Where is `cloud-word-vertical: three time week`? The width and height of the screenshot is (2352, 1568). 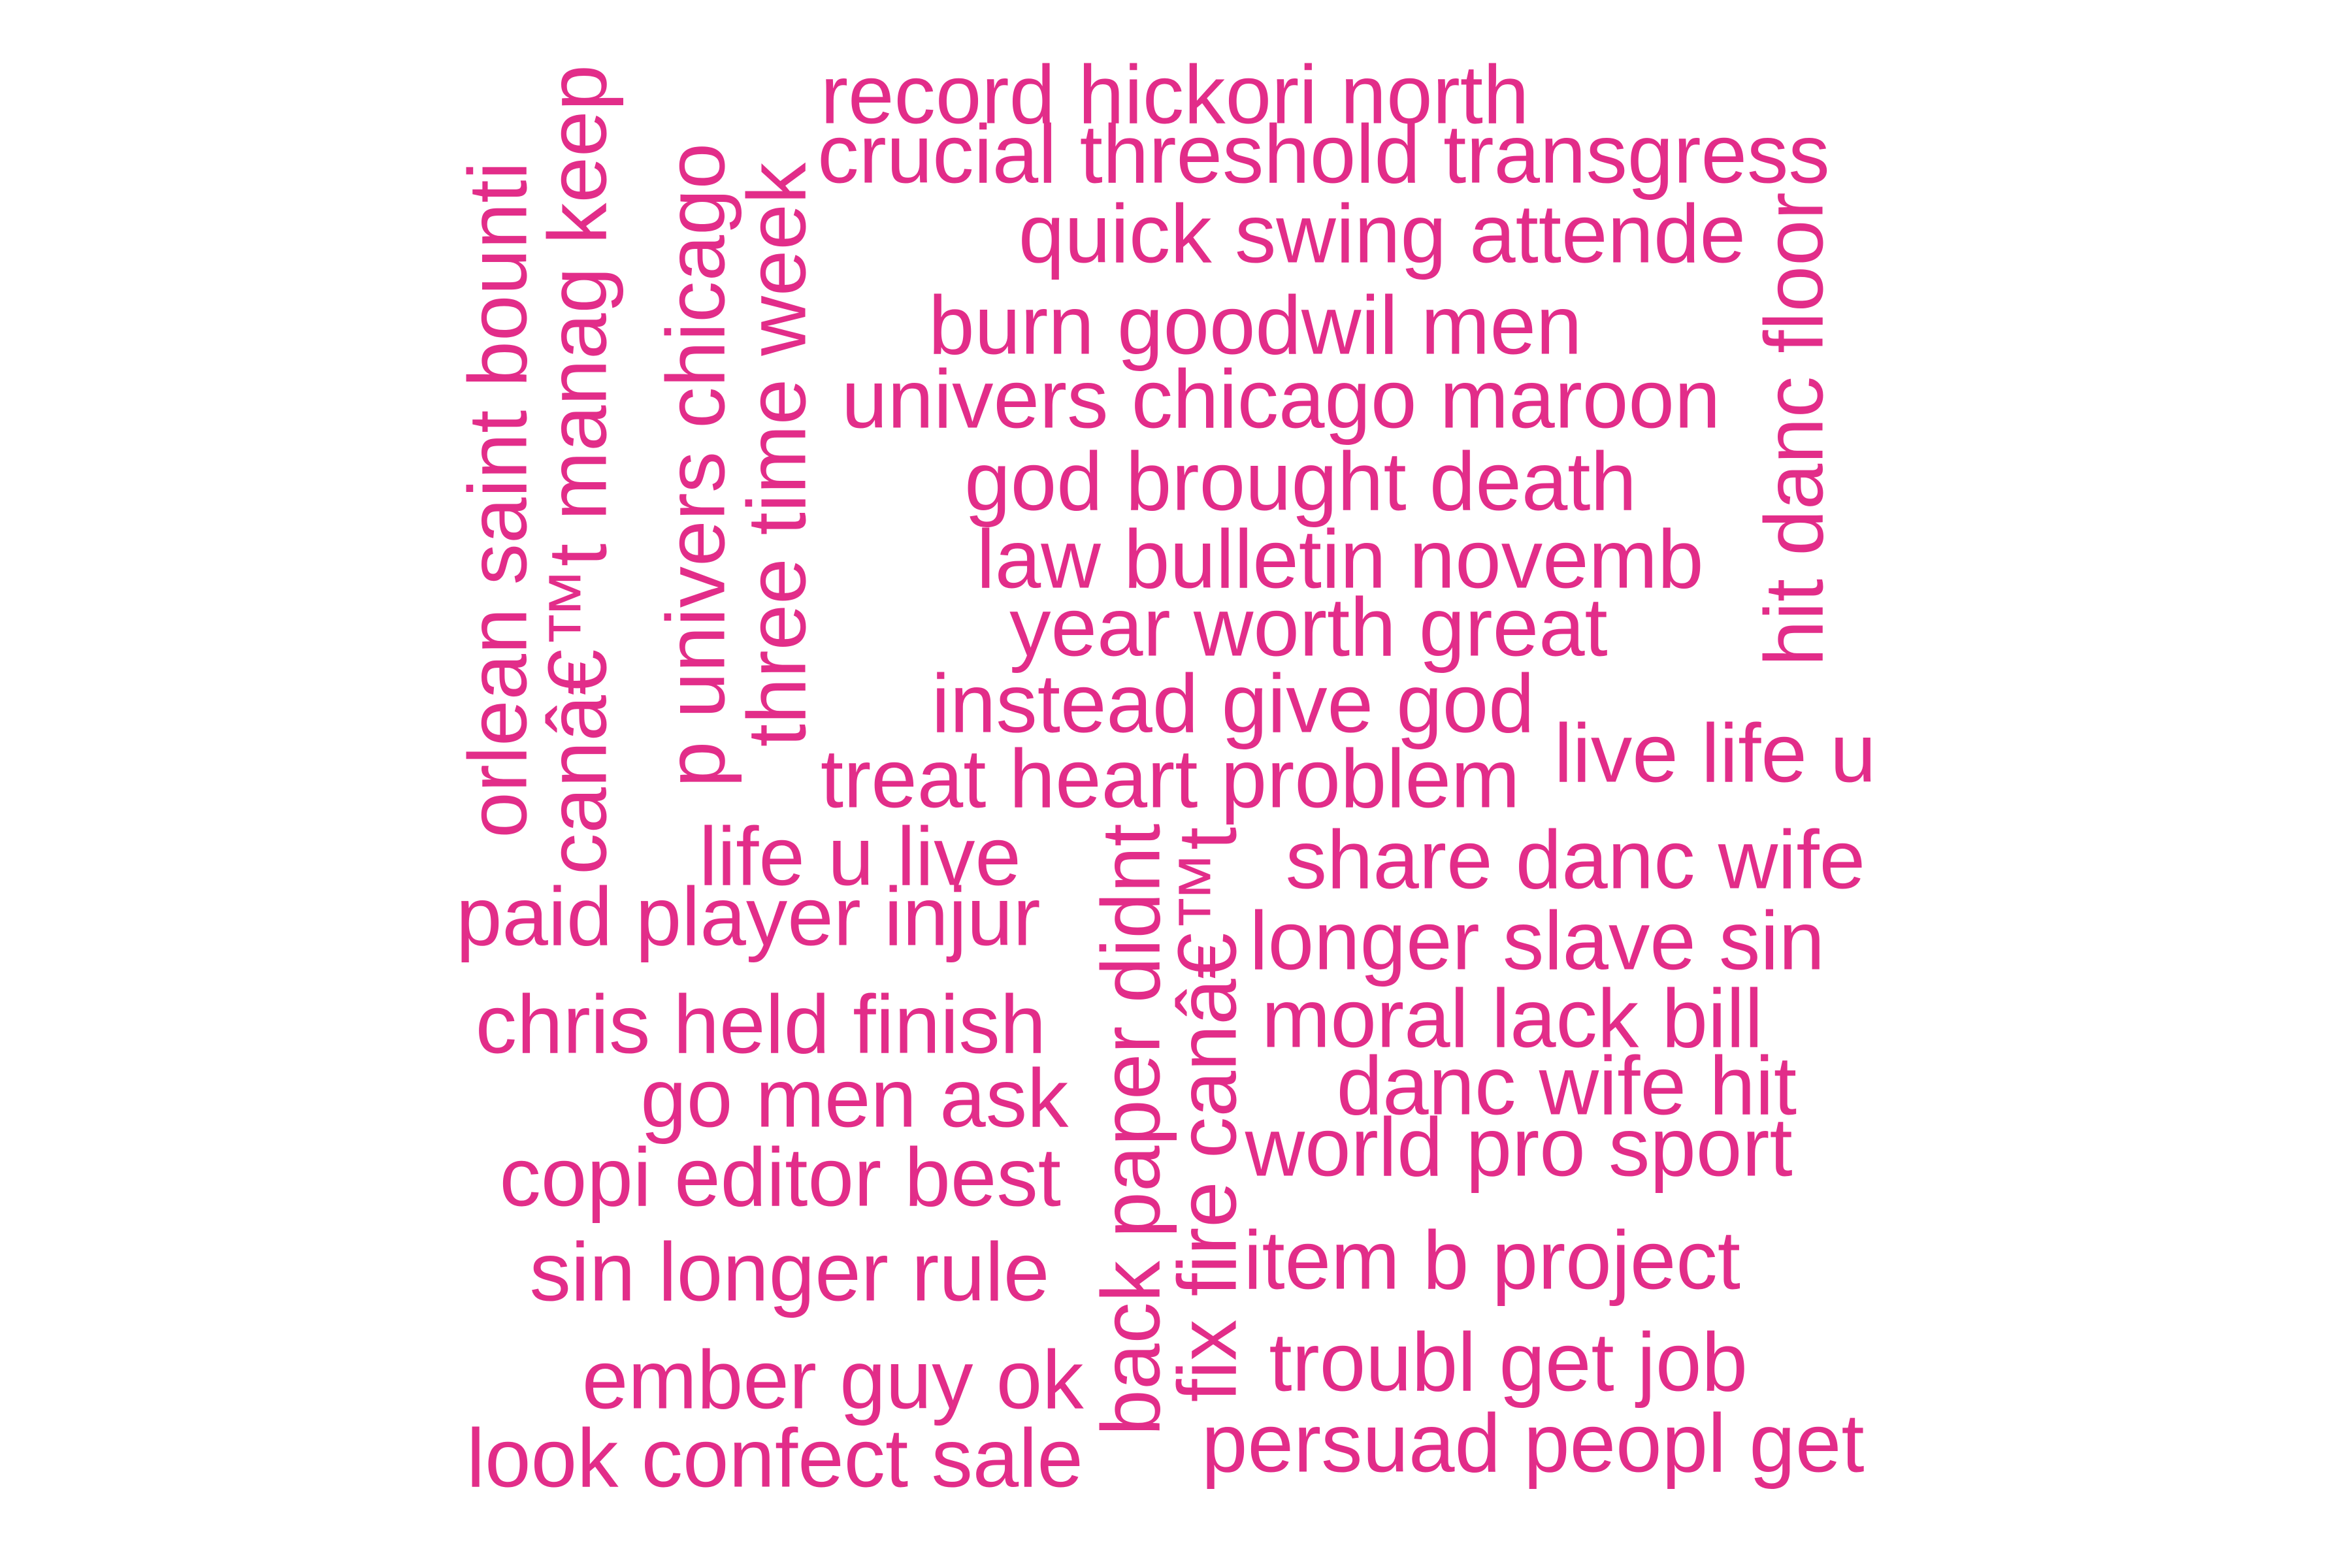 cloud-word-vertical: three time week is located at coordinates (776, 454).